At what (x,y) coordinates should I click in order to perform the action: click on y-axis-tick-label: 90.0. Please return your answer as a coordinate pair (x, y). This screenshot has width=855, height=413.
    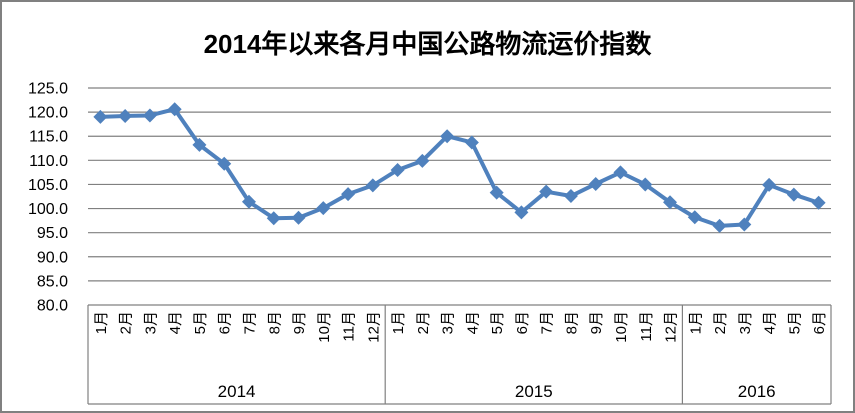
    Looking at the image, I should click on (52, 257).